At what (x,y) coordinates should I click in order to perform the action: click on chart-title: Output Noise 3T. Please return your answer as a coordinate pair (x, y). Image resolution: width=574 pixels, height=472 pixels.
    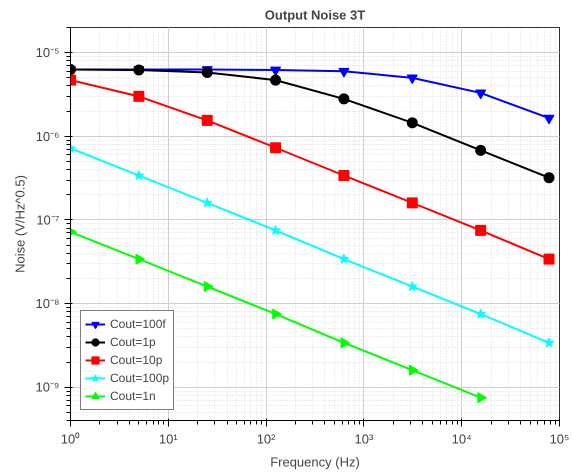
    Looking at the image, I should click on (315, 15).